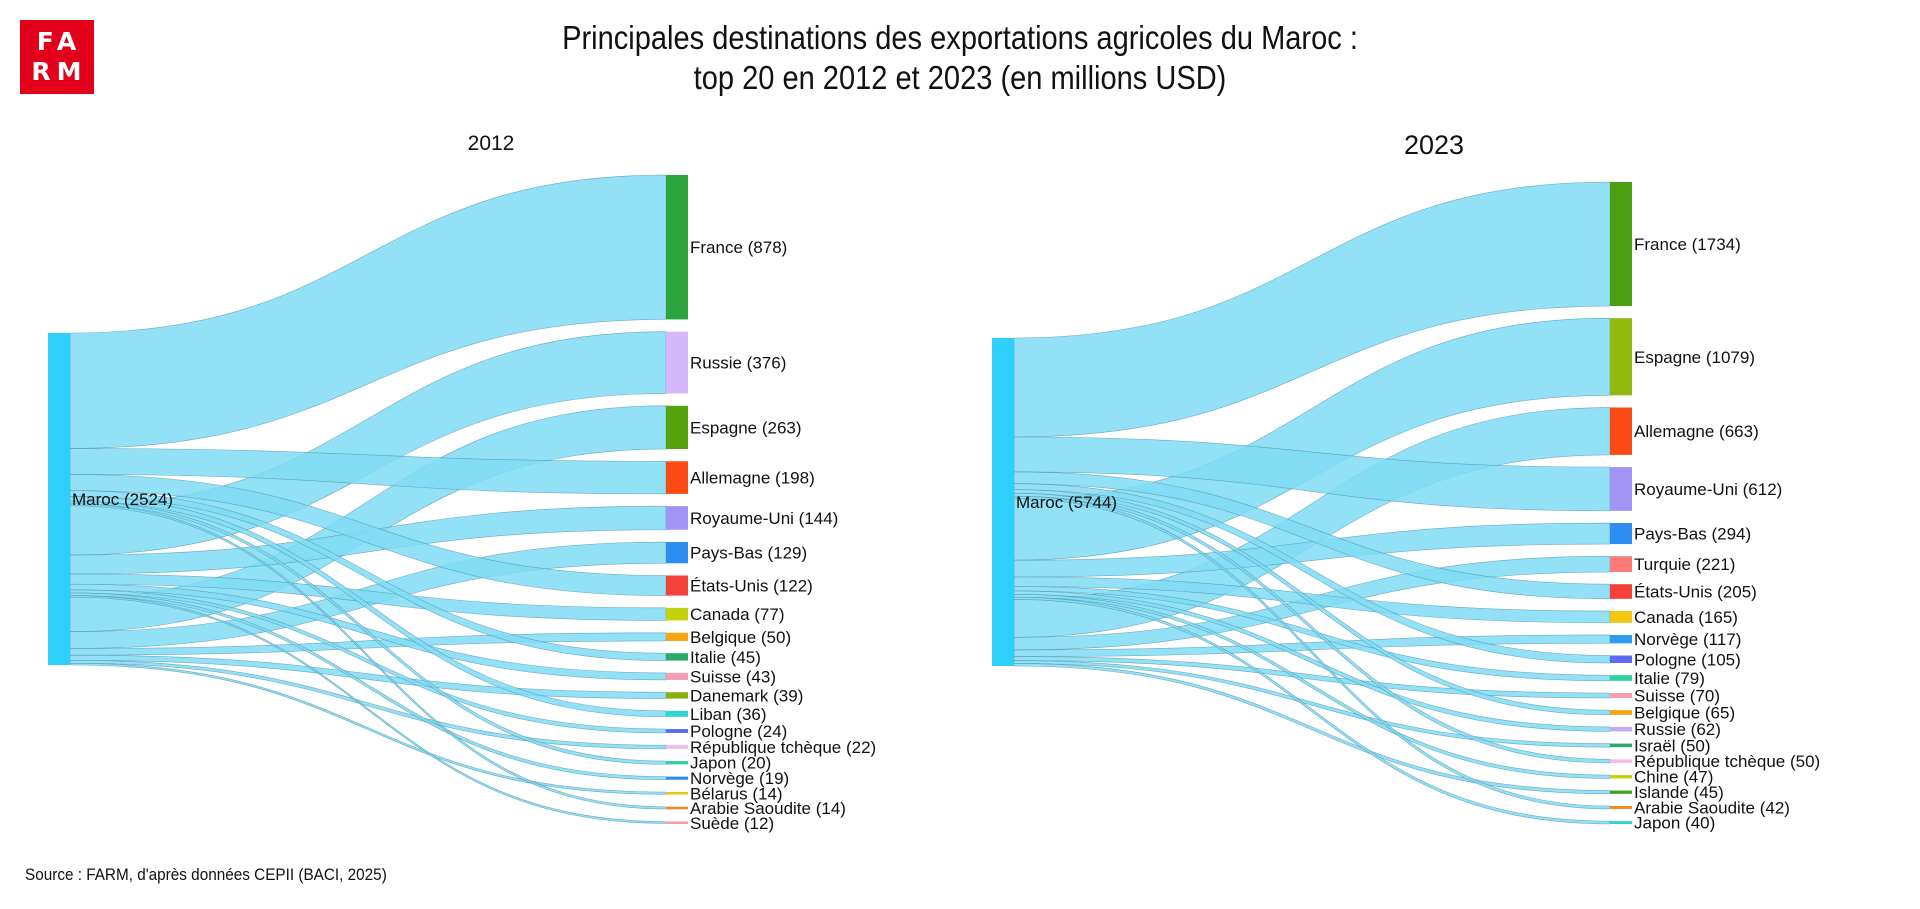 This screenshot has height=909, width=1920. I want to click on node-danemark, so click(677, 695).